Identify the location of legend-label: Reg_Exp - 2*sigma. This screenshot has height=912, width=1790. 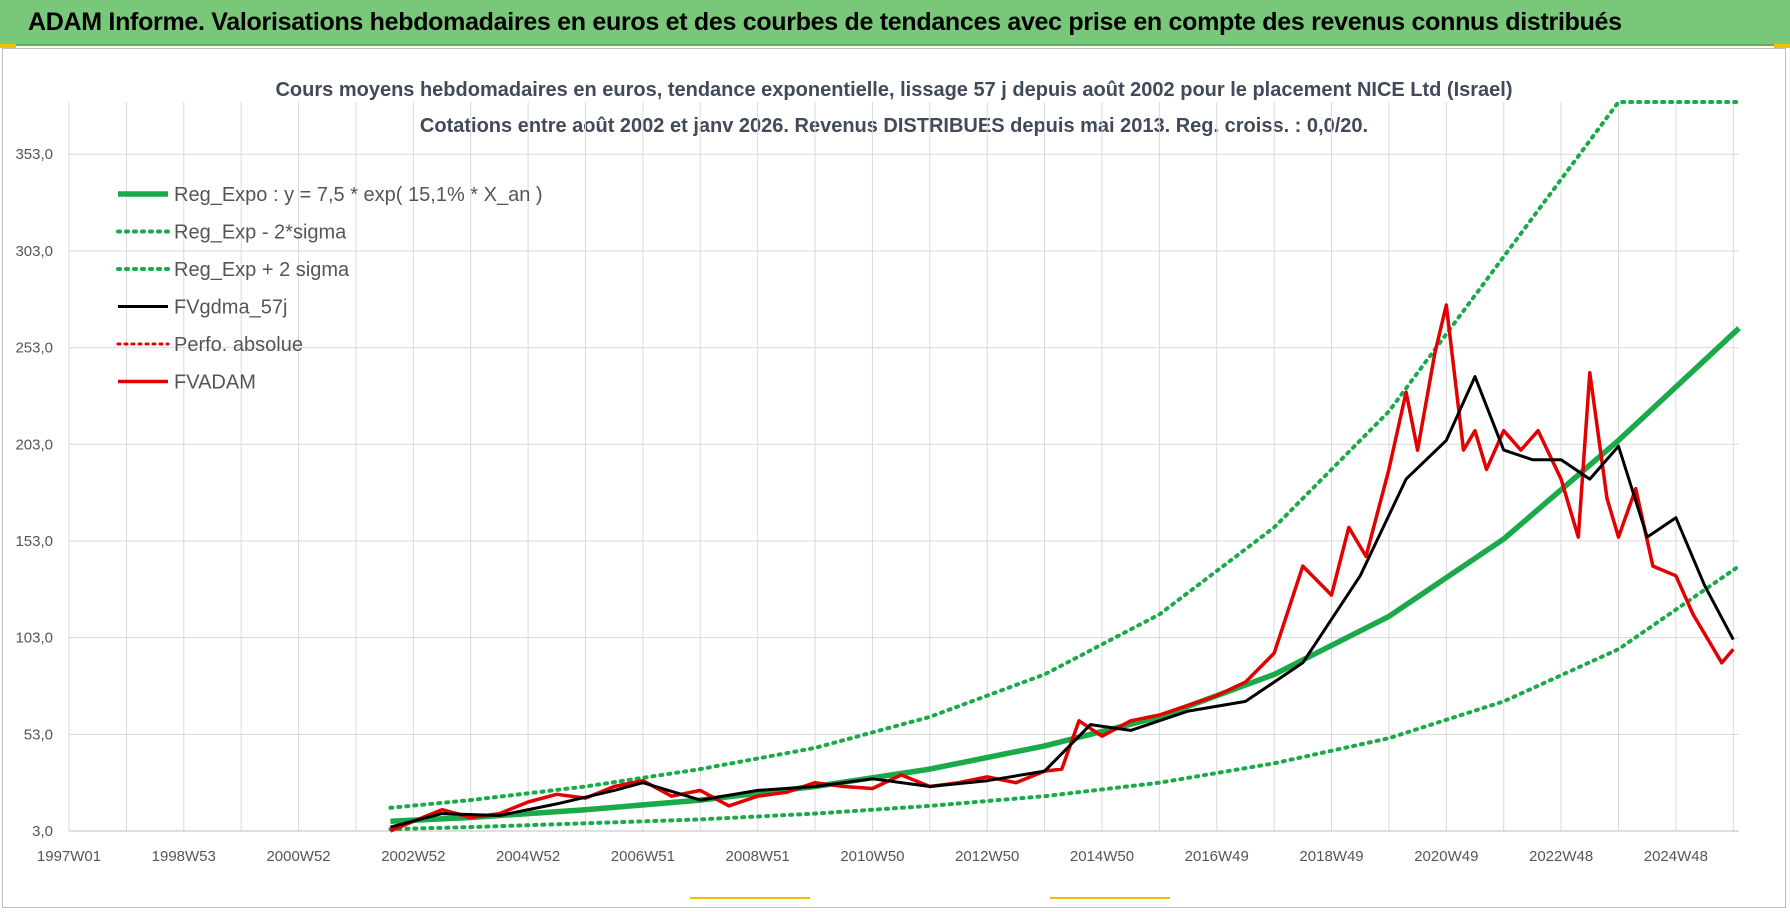
(260, 233).